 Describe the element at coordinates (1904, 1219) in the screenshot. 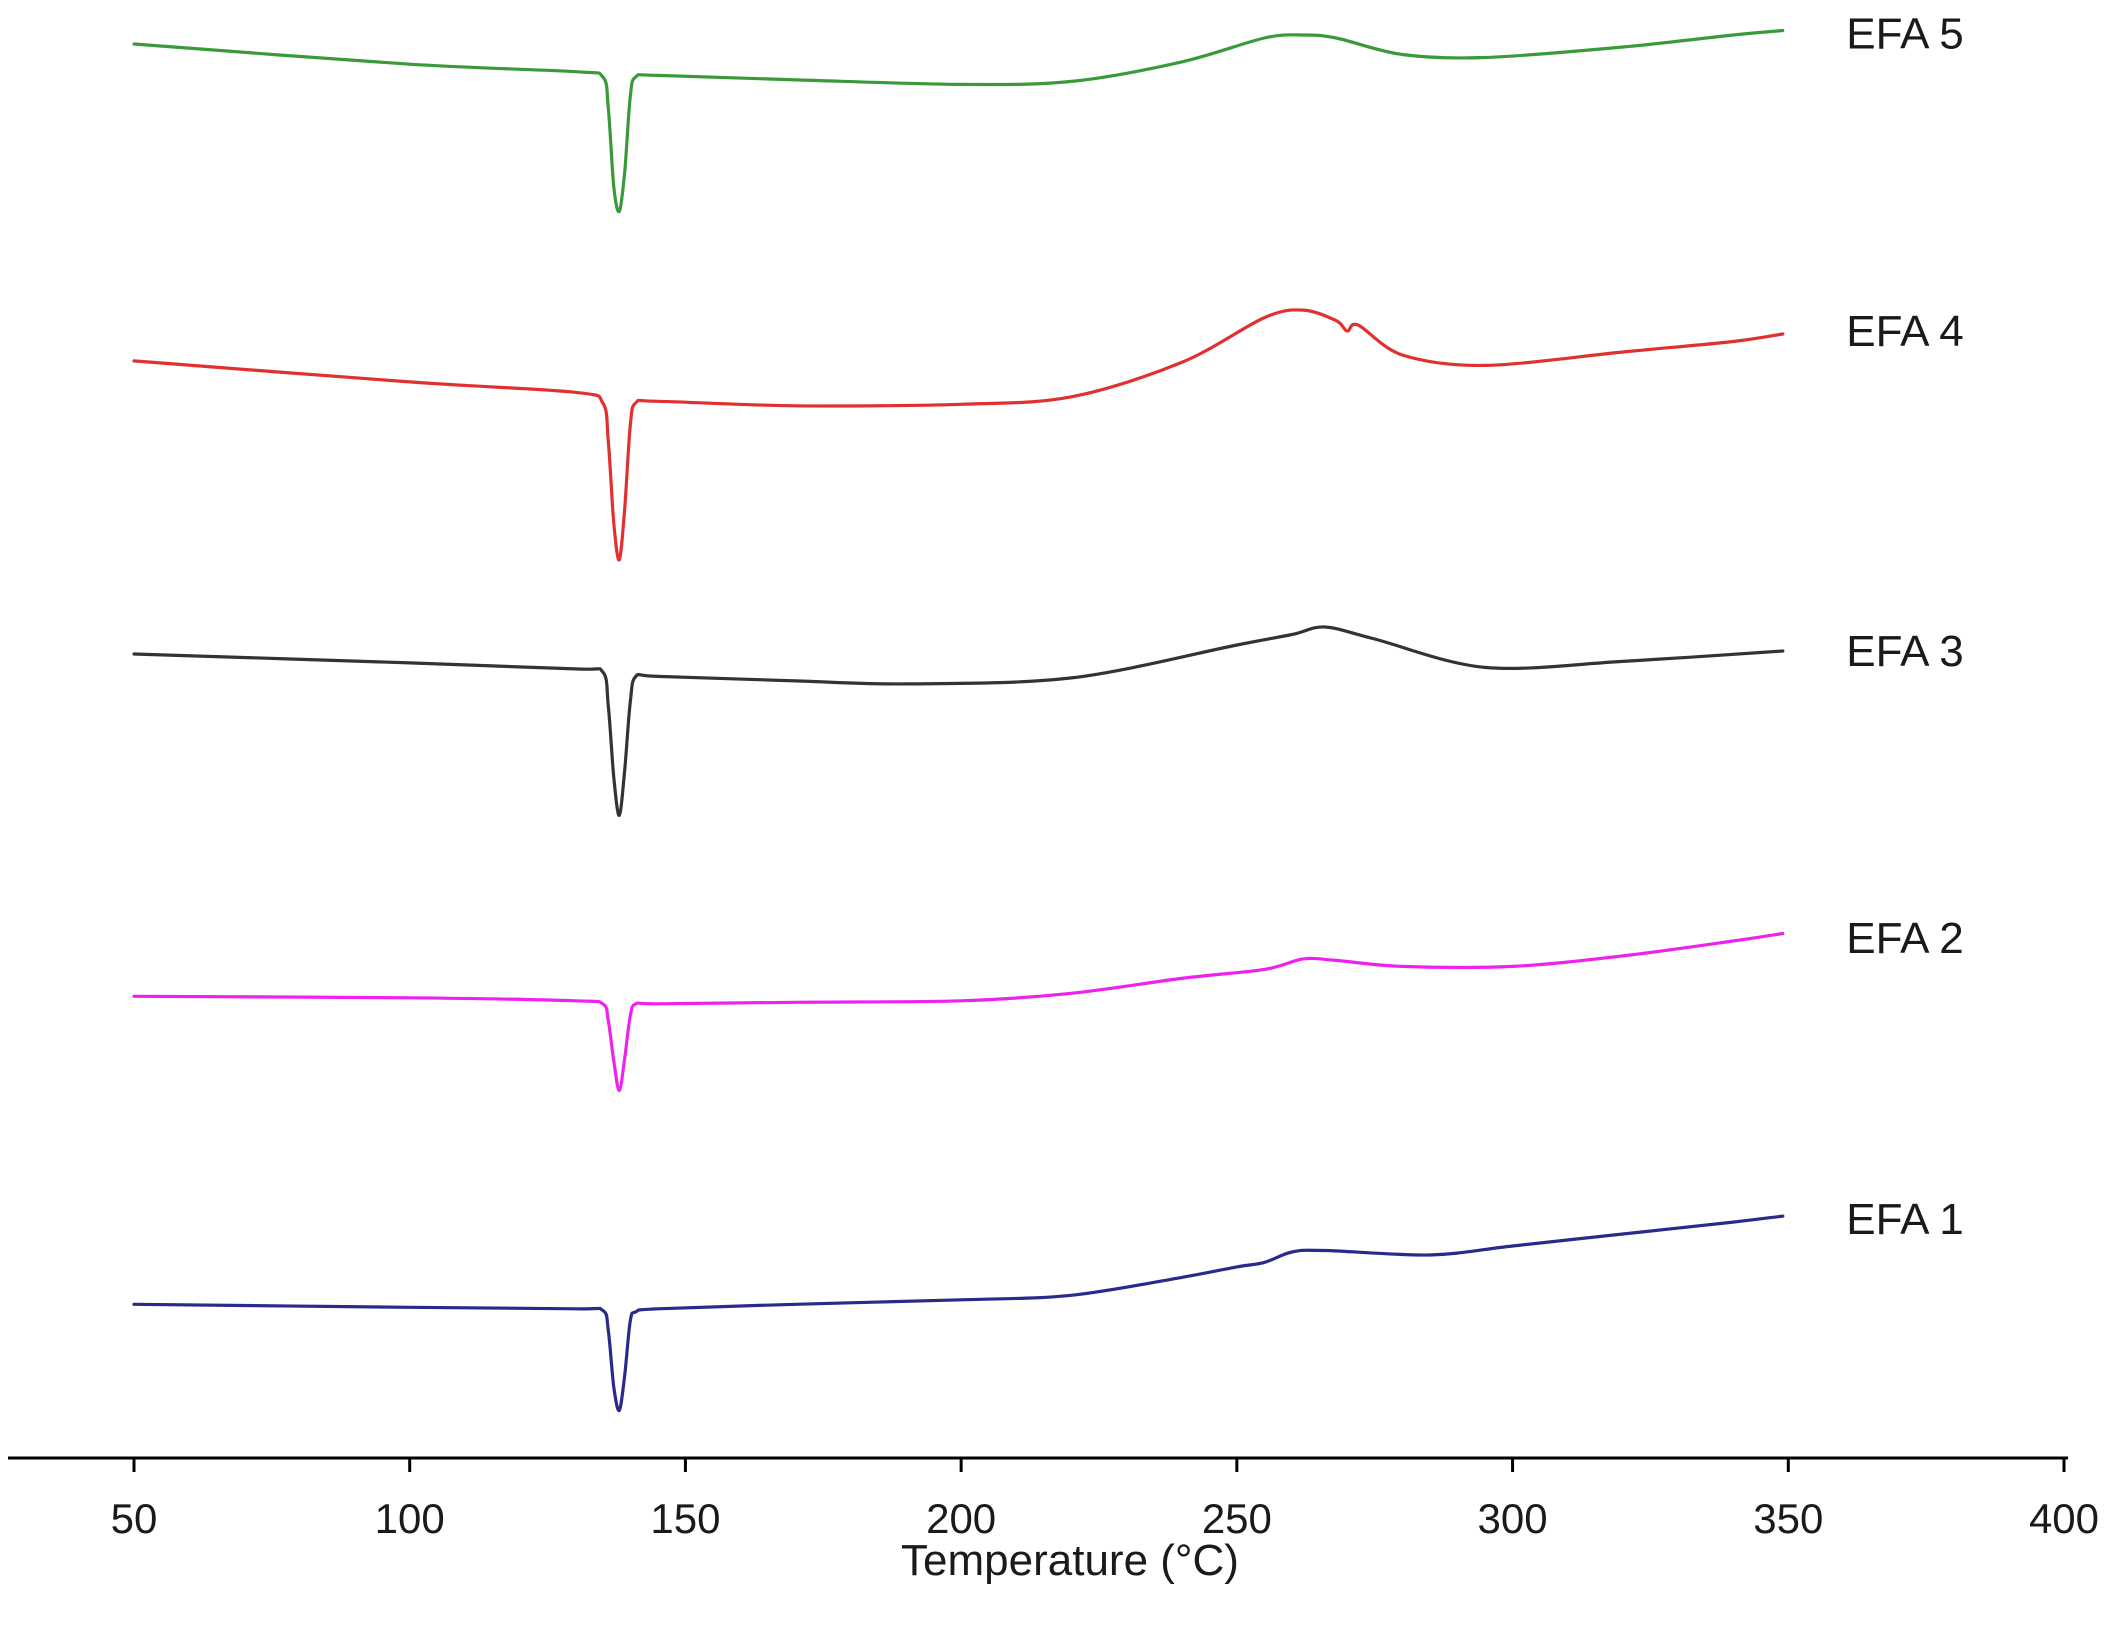

I see `series-label: EFA 1` at that location.